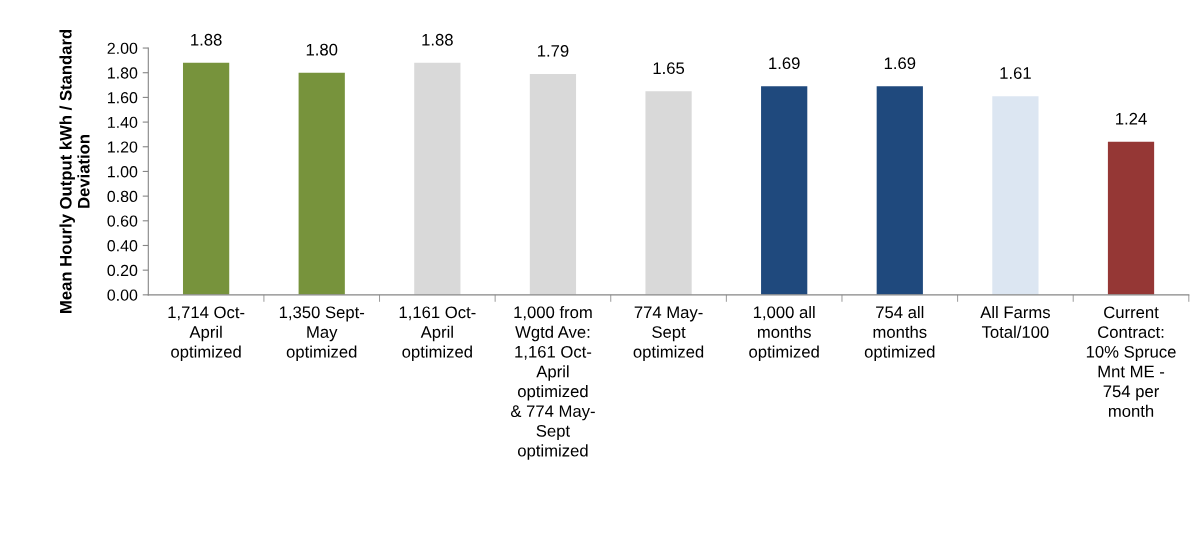 The height and width of the screenshot is (546, 1196). I want to click on x-tick-label: 1,000 from Wgtd Ave: 1,161 Oct- April optimized & 774 May- Sept optimized, so click(552, 382).